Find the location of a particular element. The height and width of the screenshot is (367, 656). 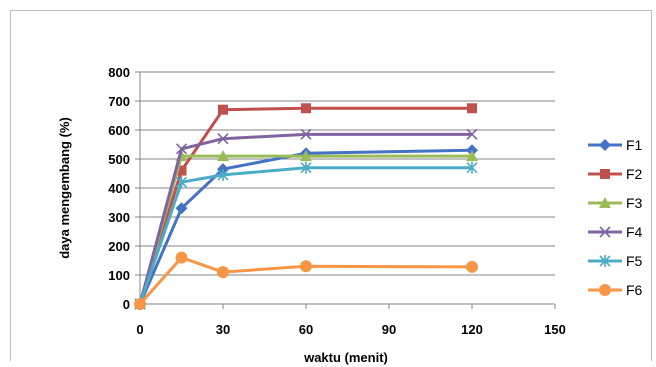

x-tick-label: 0 is located at coordinates (139, 329).